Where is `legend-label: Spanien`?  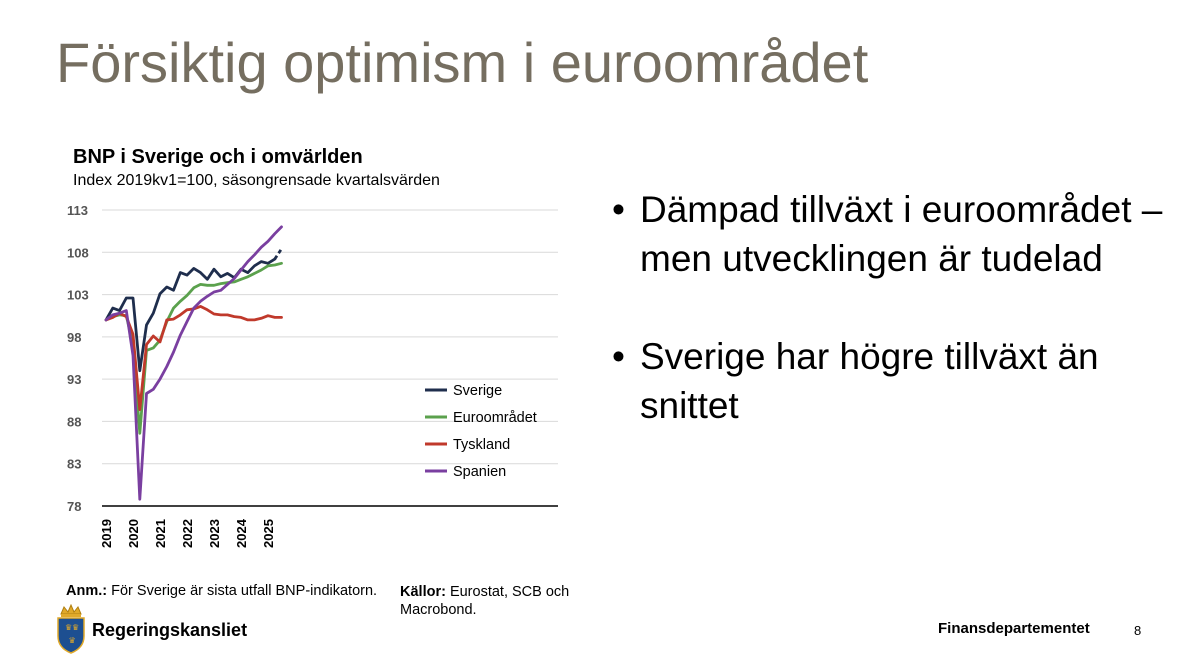 legend-label: Spanien is located at coordinates (479, 472).